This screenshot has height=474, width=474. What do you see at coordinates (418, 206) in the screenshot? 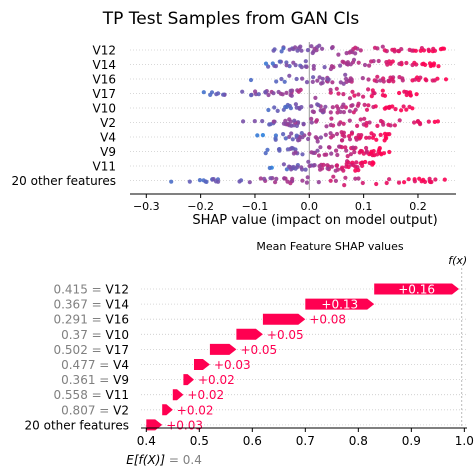
I see `beeswarm-x-tick-label: 0.2` at bounding box center [418, 206].